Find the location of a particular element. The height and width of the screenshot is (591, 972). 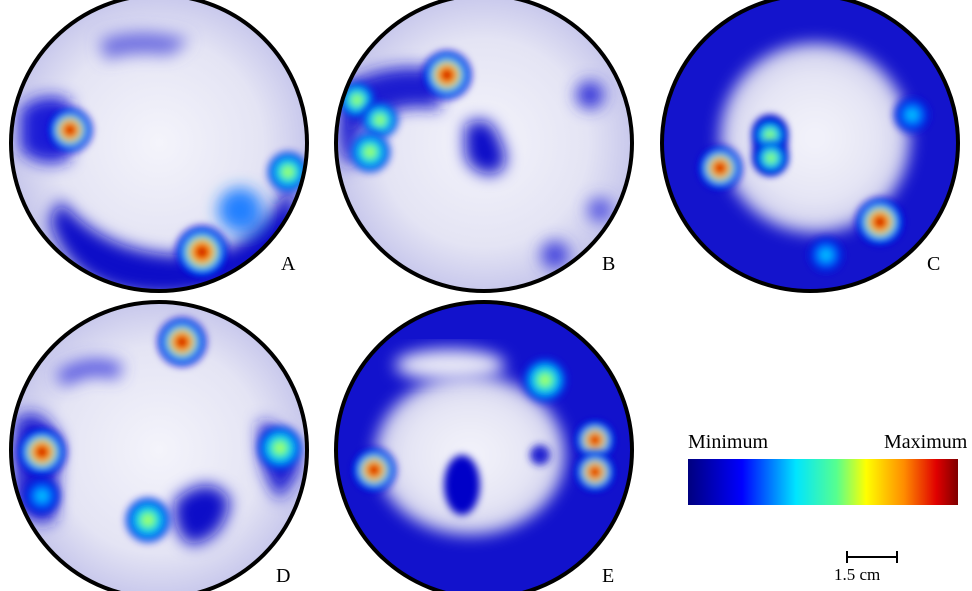

scale-bar is located at coordinates (872, 557).